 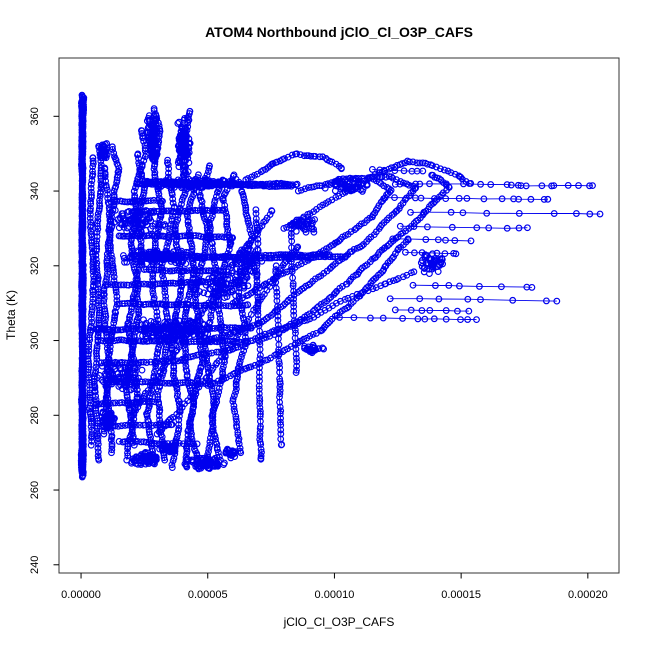 I want to click on x-tick-label: 0.00010, so click(x=335, y=595).